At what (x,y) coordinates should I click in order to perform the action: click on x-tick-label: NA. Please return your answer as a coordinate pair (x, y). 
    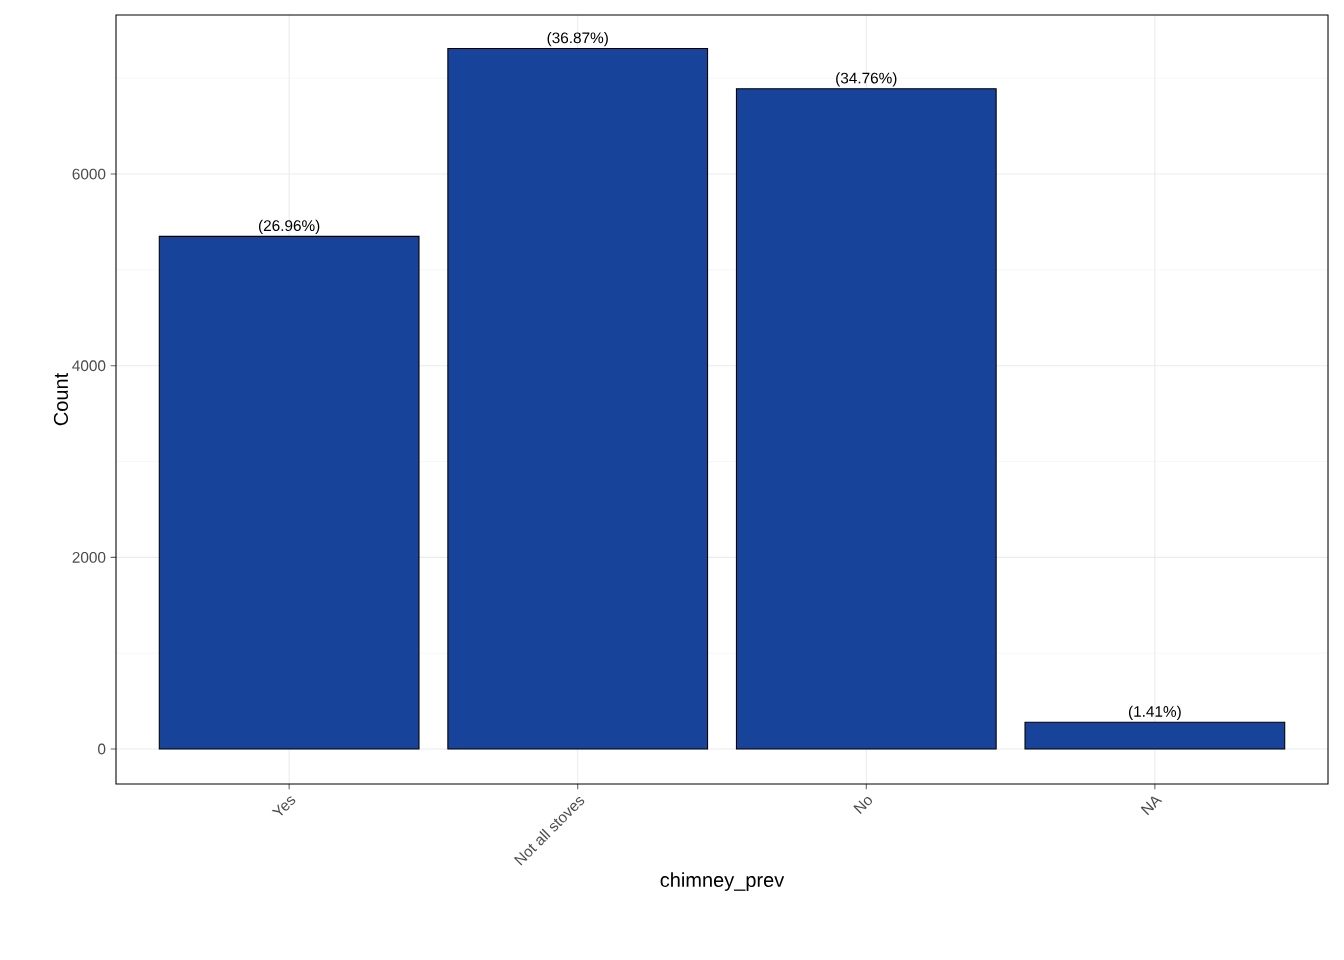
    Looking at the image, I should click on (1151, 806).